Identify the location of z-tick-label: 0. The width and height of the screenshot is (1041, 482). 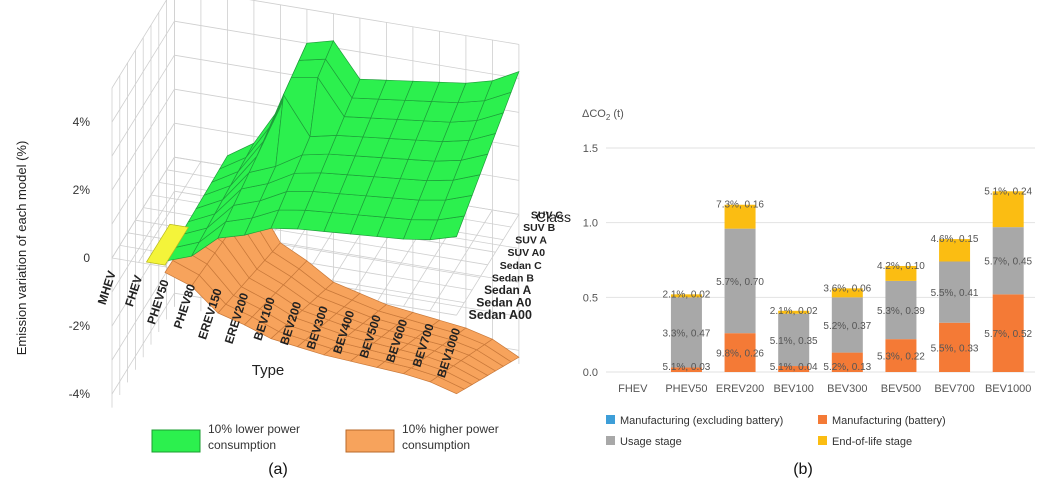
(86, 258).